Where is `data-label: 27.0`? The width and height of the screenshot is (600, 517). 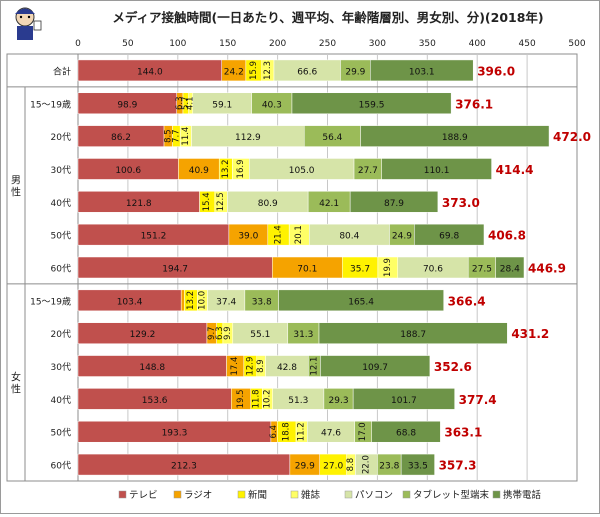 data-label: 27.0 is located at coordinates (333, 467).